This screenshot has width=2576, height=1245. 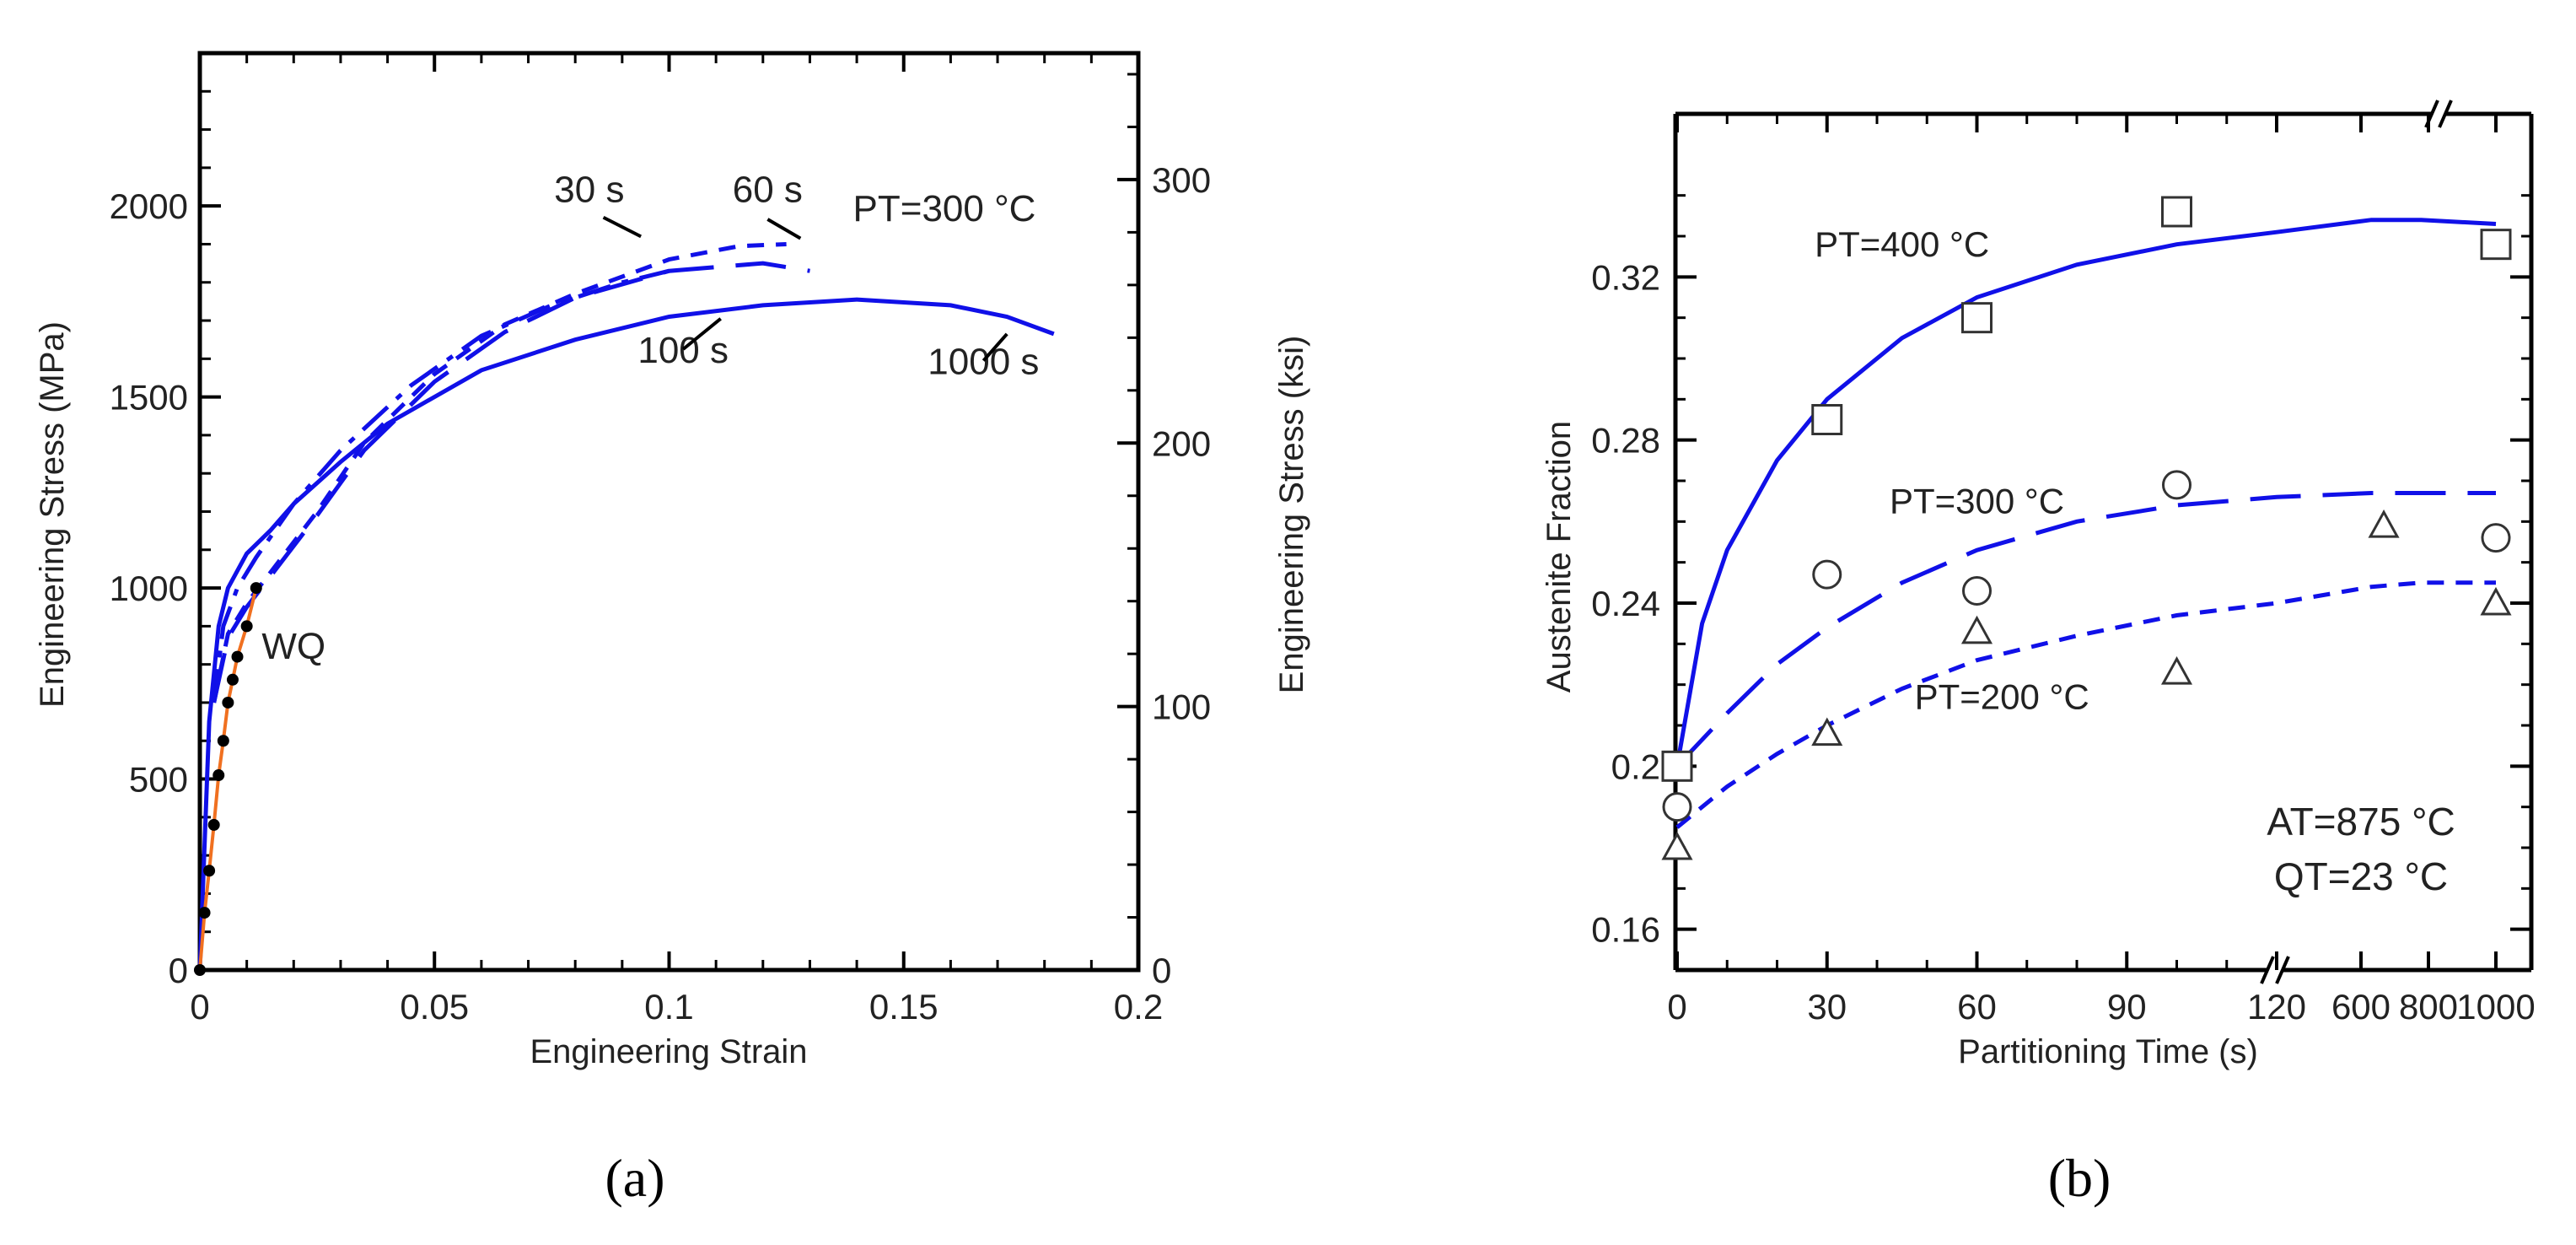 I want to click on panel-b-y-tick-label: 0.16, so click(x=1625, y=930).